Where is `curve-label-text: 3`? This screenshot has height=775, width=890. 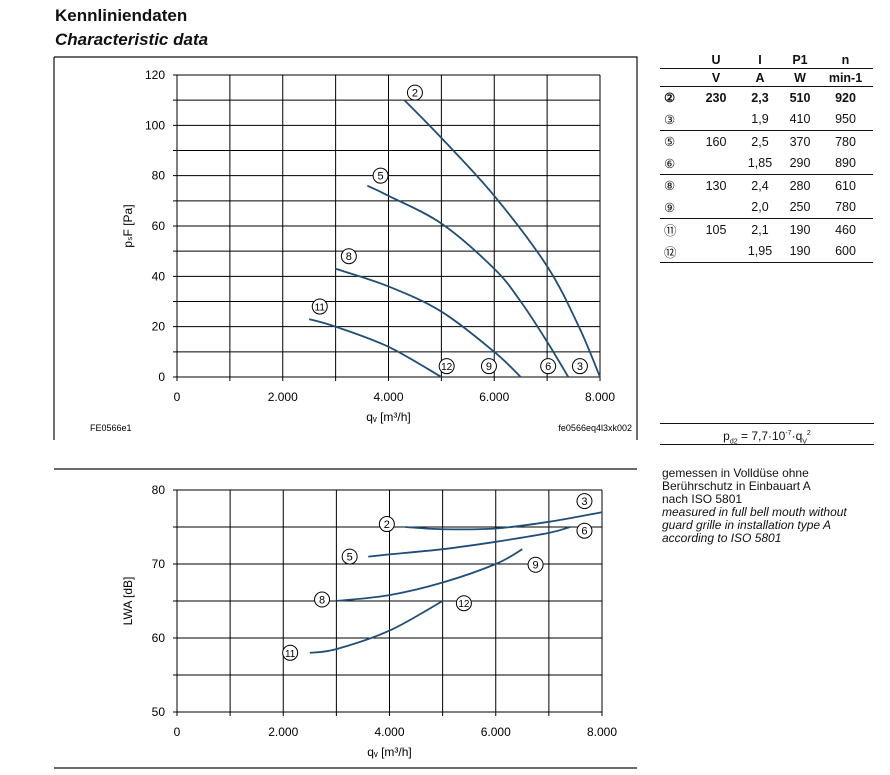 curve-label-text: 3 is located at coordinates (580, 367).